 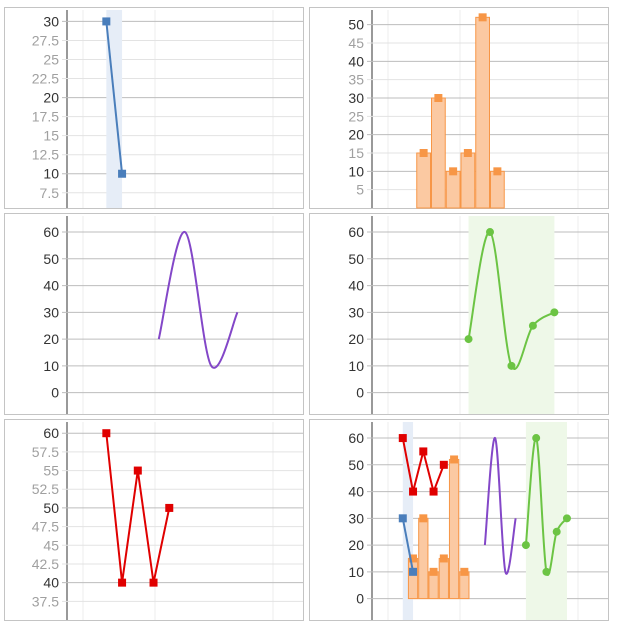 I want to click on y-tick-label: 52.5, so click(x=45, y=489).